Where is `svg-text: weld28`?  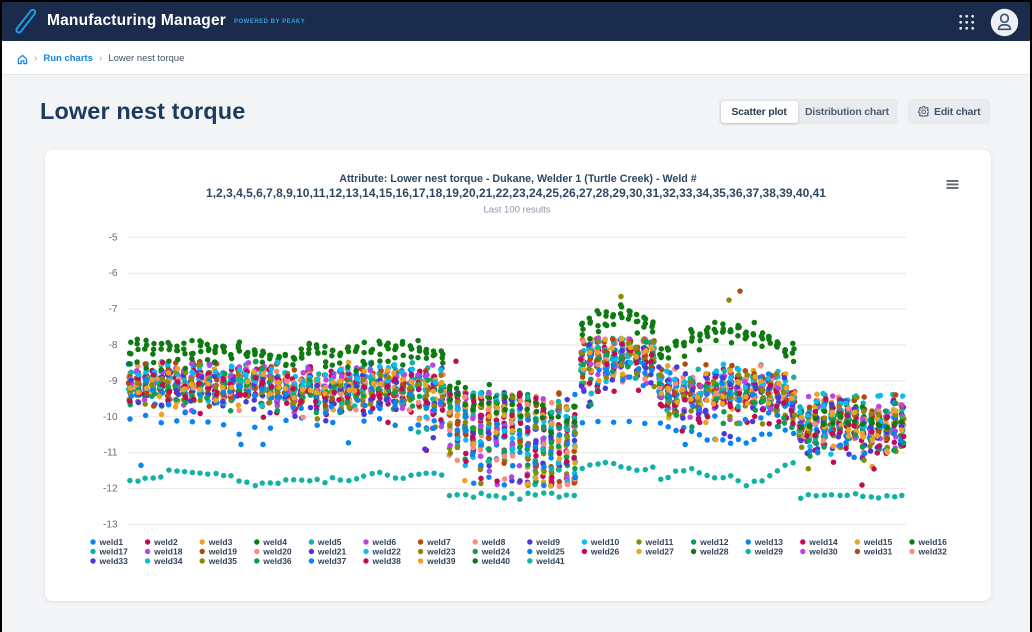
svg-text: weld28 is located at coordinates (714, 552).